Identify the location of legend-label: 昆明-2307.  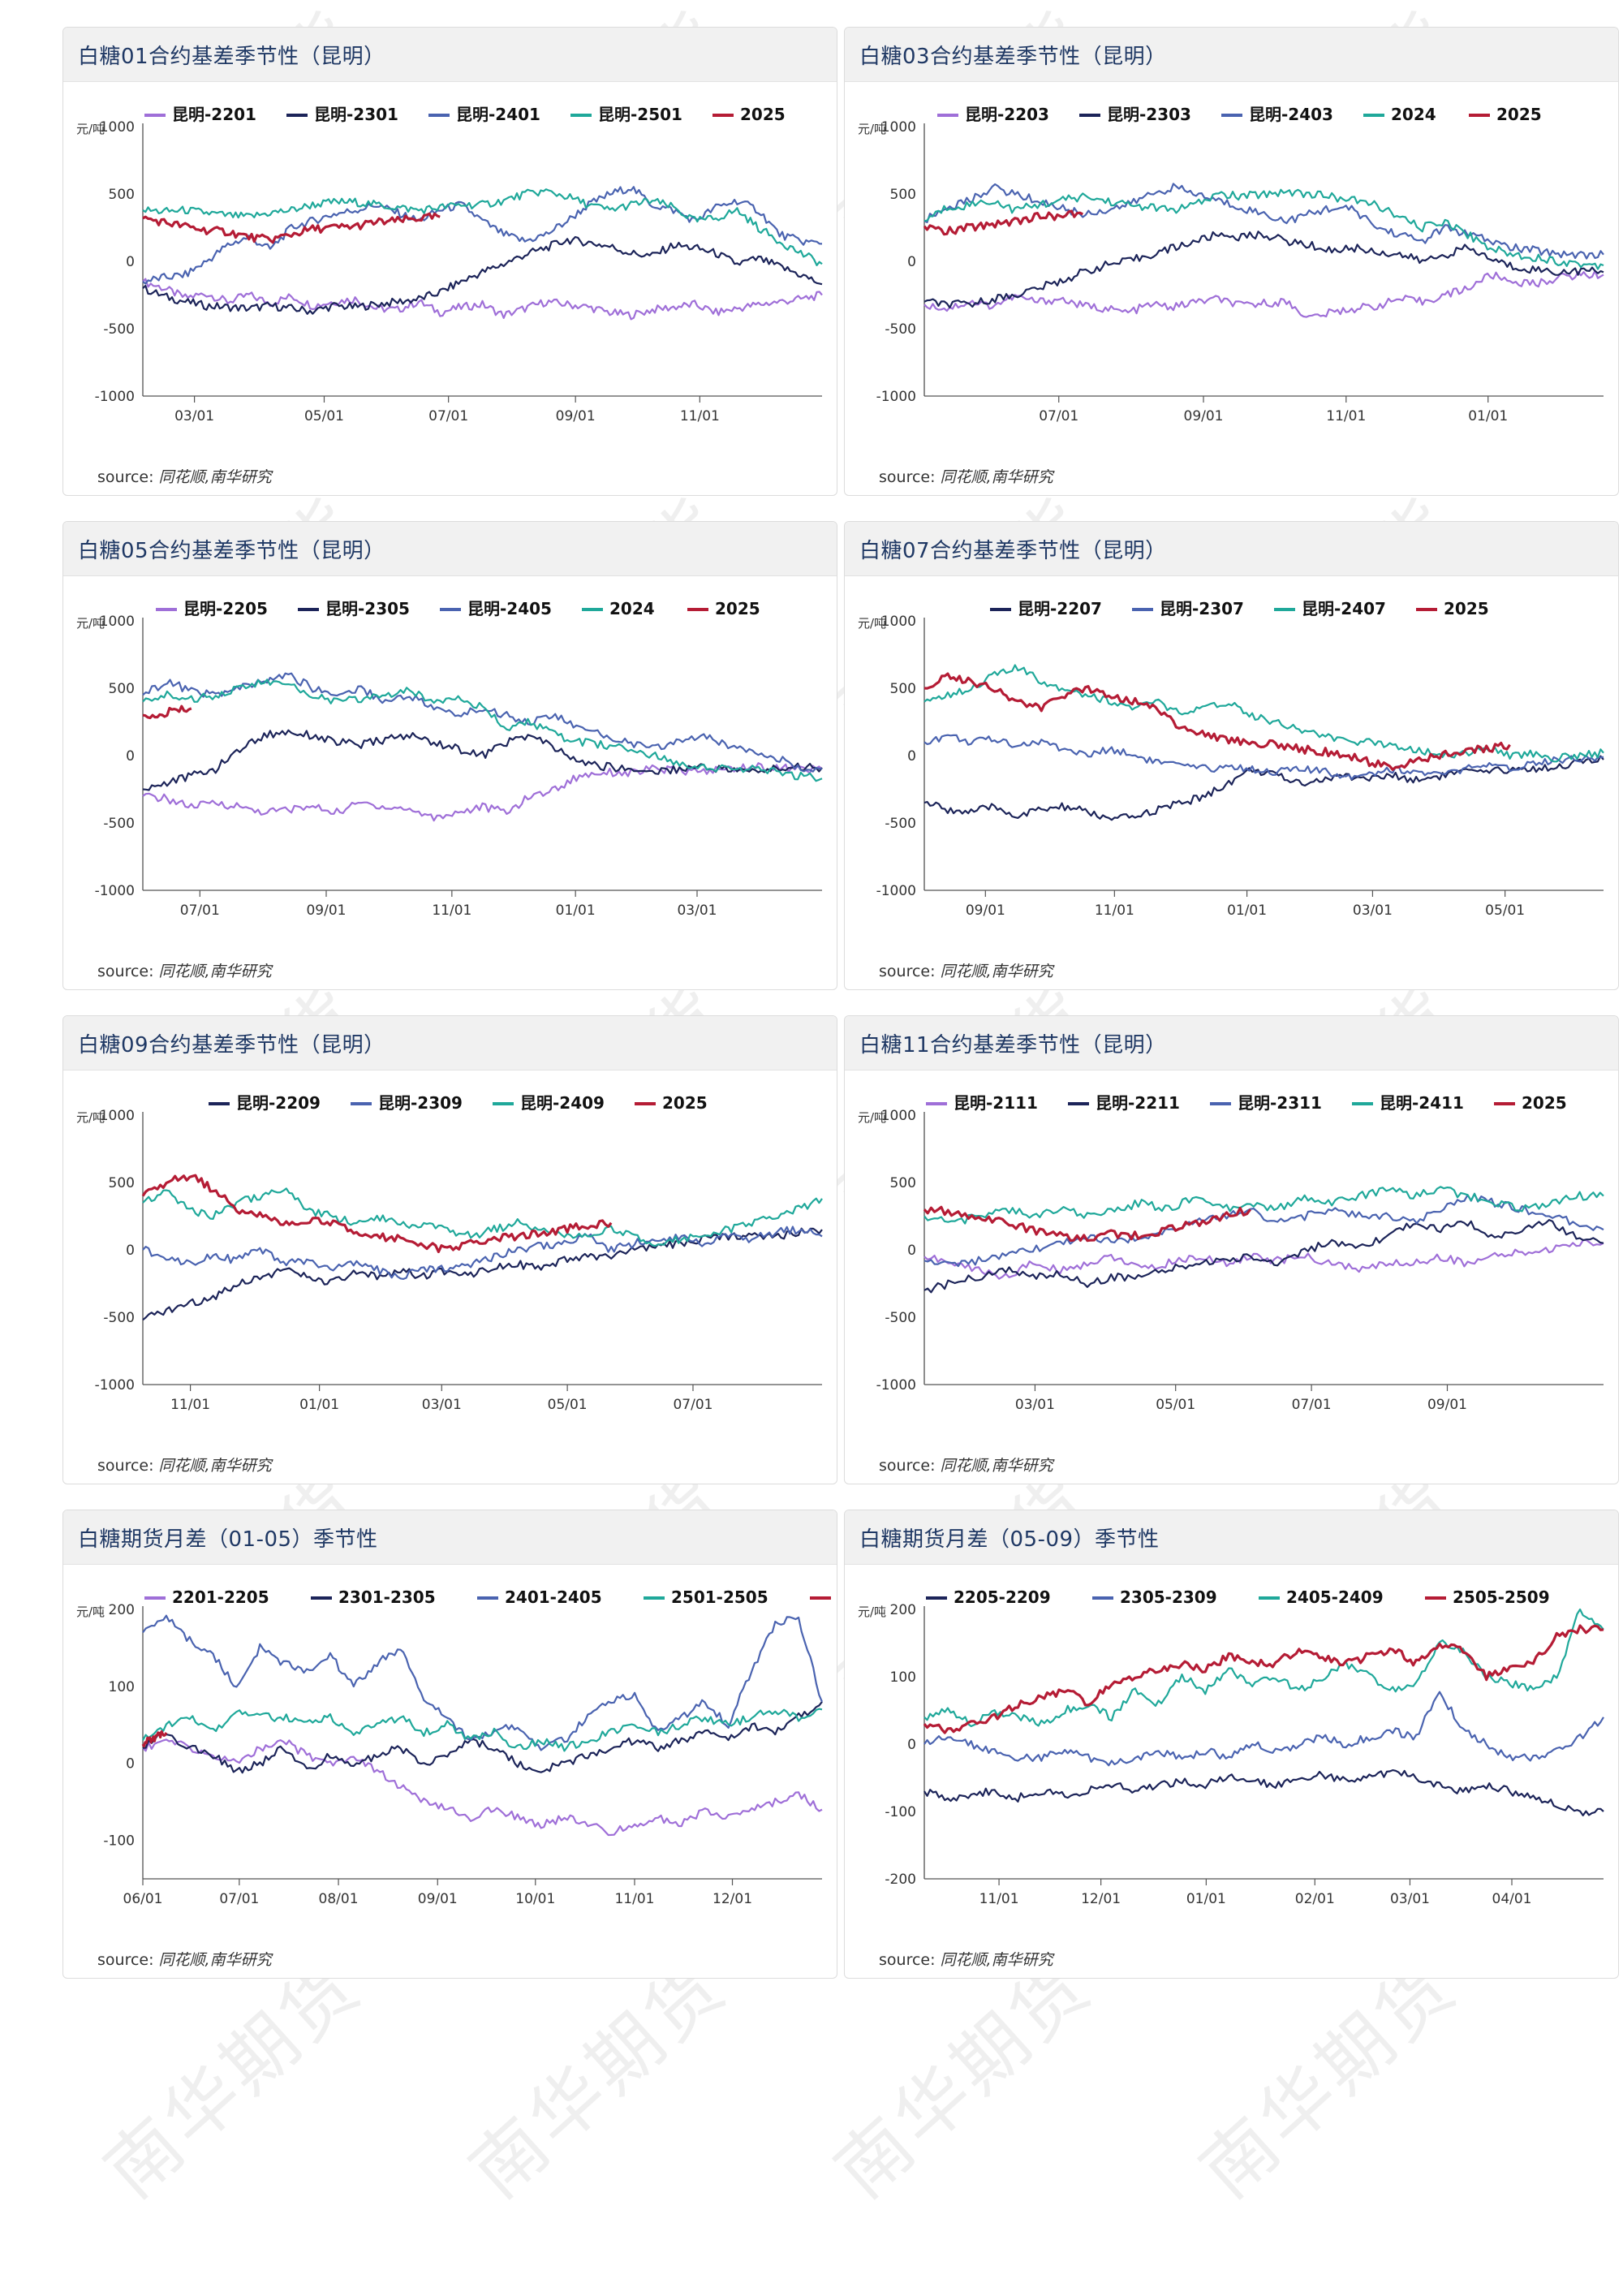
(1202, 608).